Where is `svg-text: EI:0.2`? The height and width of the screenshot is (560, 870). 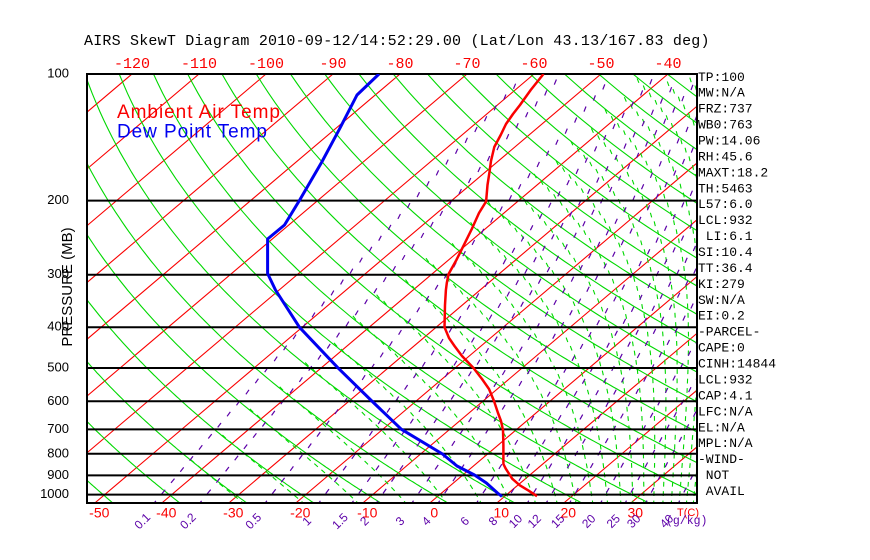
svg-text: EI:0.2 is located at coordinates (721, 316).